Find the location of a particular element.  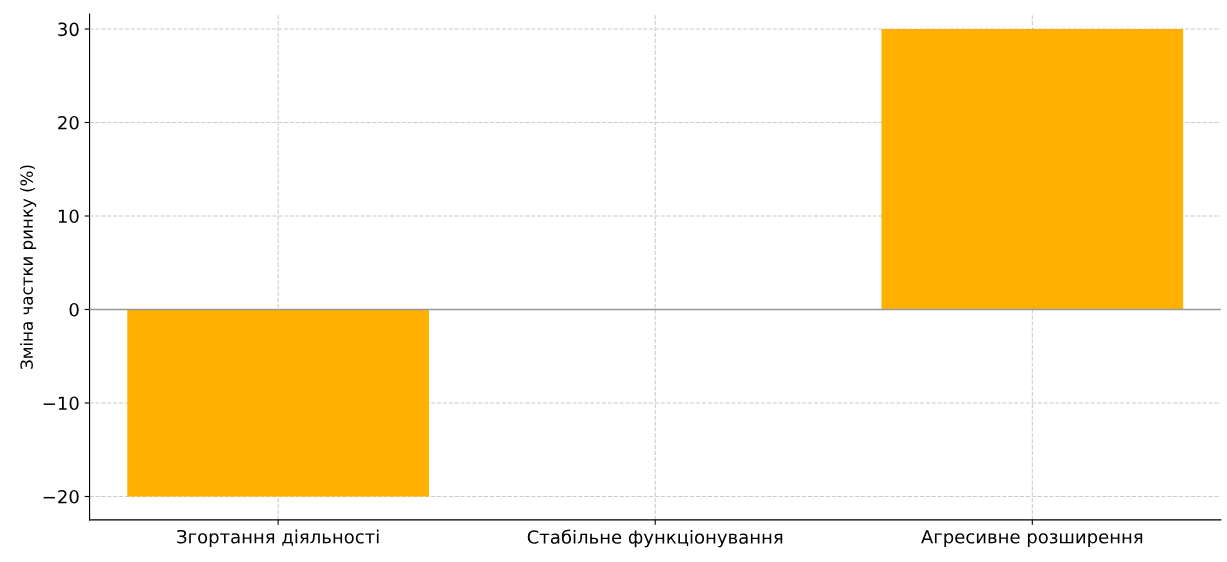

y-tick-label: −10 is located at coordinates (61, 403).